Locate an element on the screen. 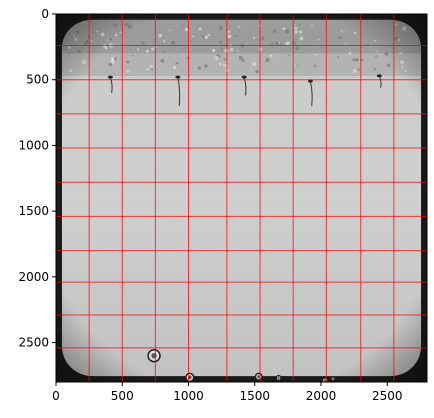  y-tick-label: 2500 is located at coordinates (33, 343).